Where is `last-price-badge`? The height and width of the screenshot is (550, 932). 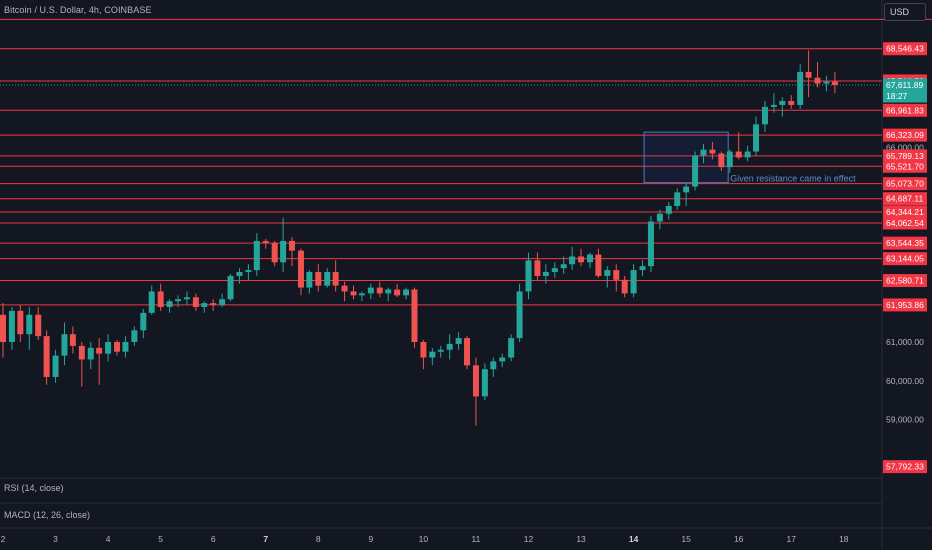 last-price-badge is located at coordinates (905, 90).